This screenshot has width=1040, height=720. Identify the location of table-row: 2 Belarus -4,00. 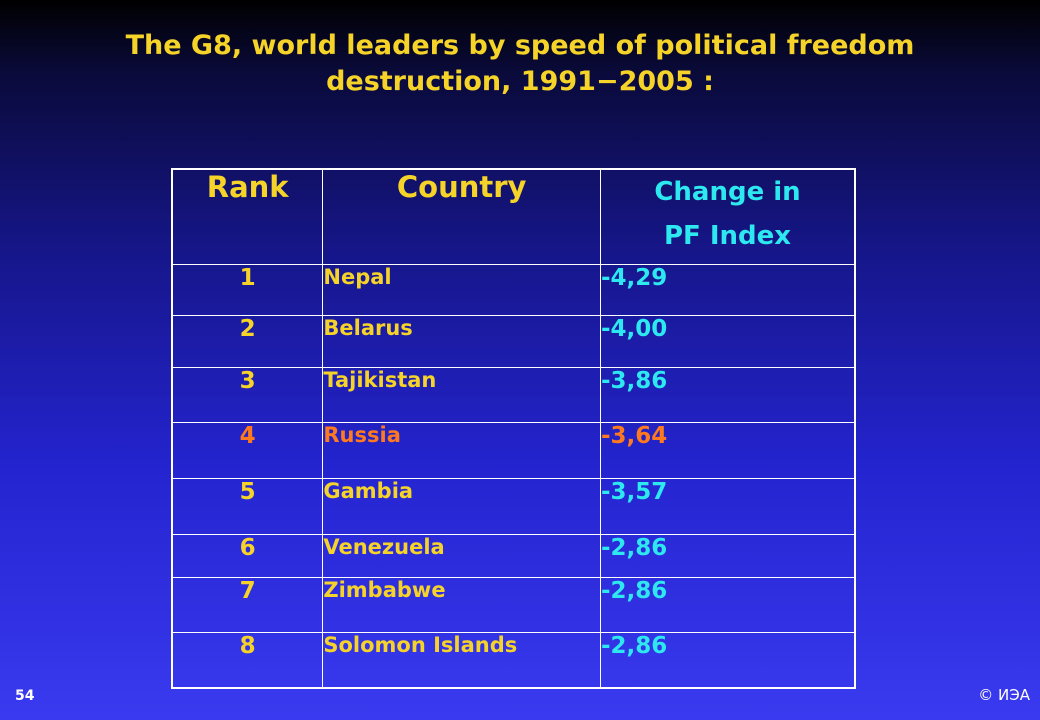
(513, 341).